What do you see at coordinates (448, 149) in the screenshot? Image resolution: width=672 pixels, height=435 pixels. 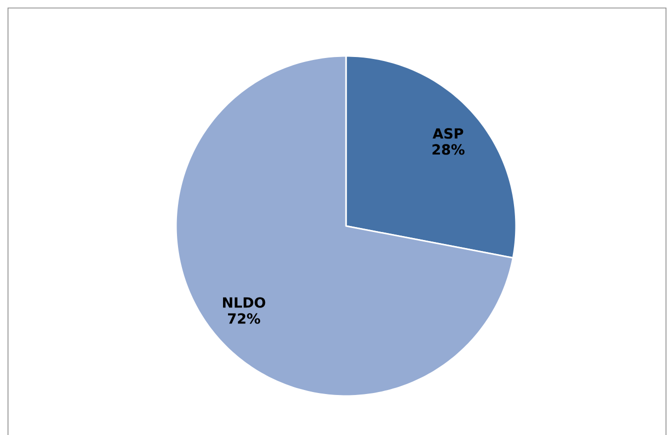 I see `data-label: 28%` at bounding box center [448, 149].